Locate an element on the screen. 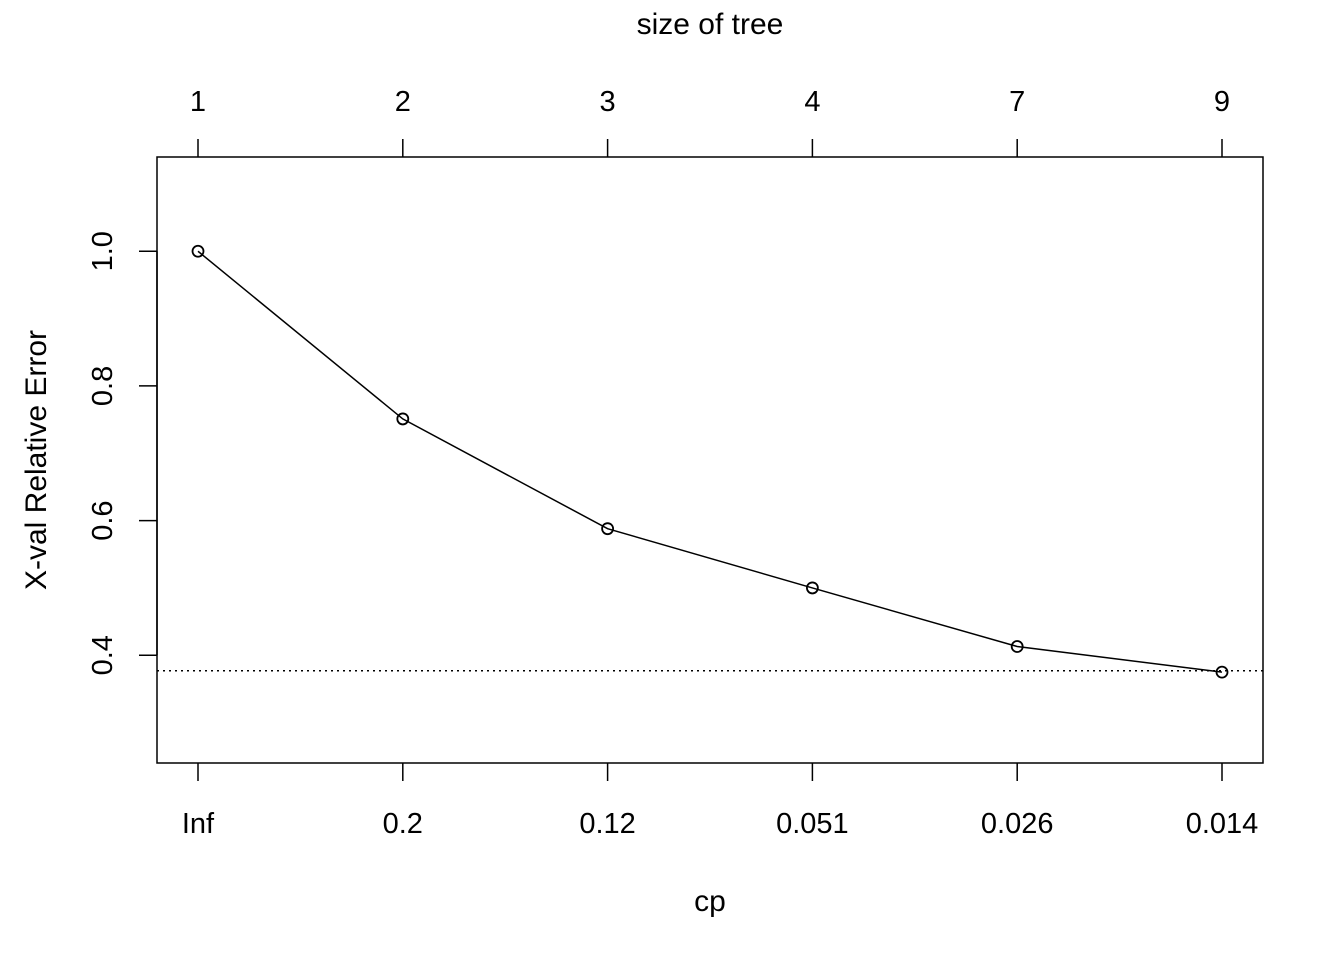  top-tick-label: 7 is located at coordinates (1017, 102).